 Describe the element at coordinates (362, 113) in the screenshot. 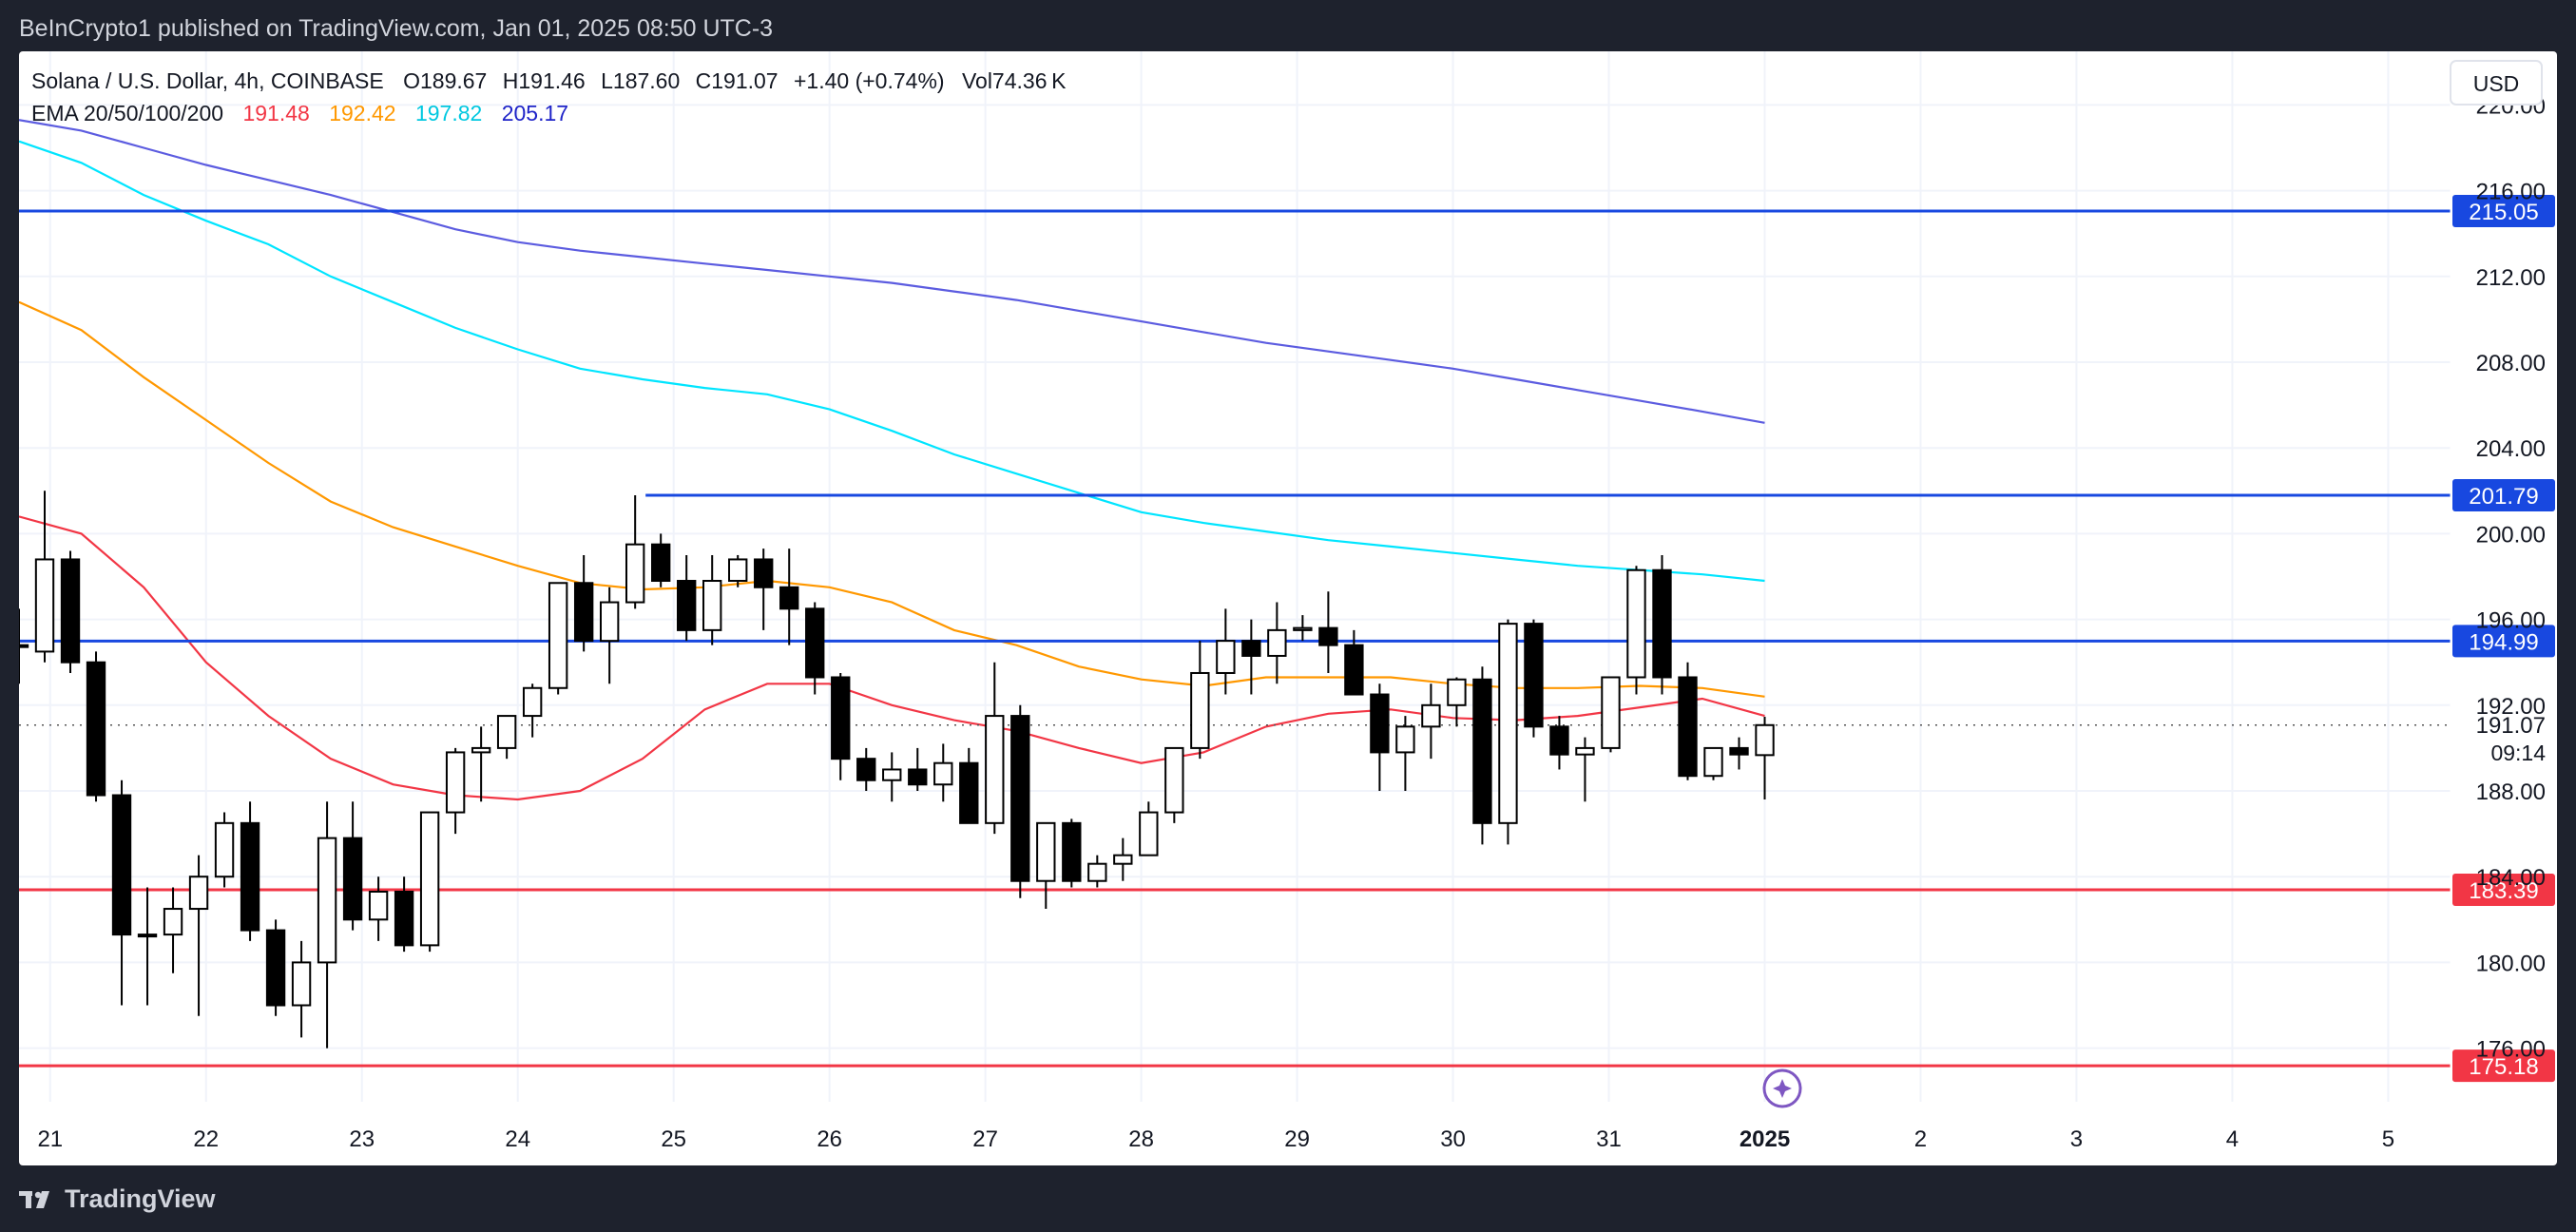

I see `ema50-value: 192.42` at that location.